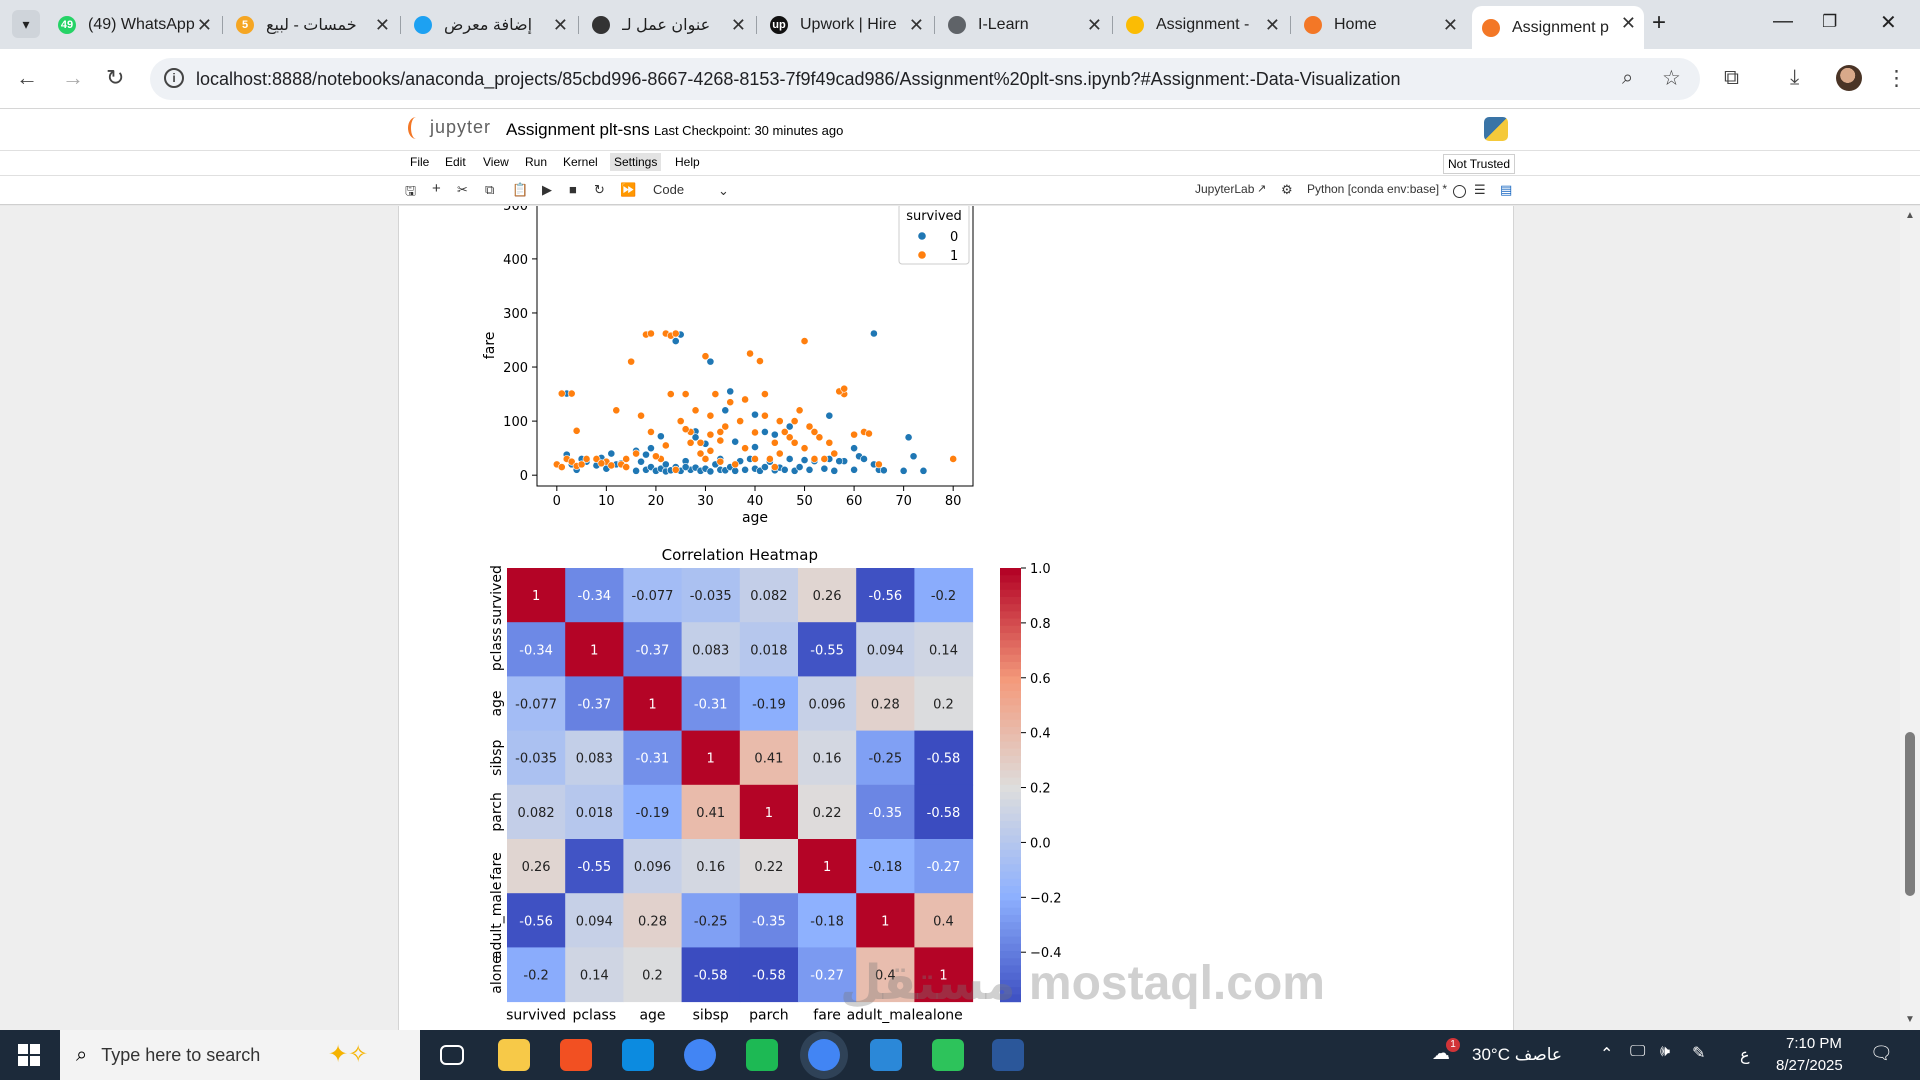 Image resolution: width=1920 pixels, height=1080 pixels. I want to click on minimize-icon: —, so click(1783, 21).